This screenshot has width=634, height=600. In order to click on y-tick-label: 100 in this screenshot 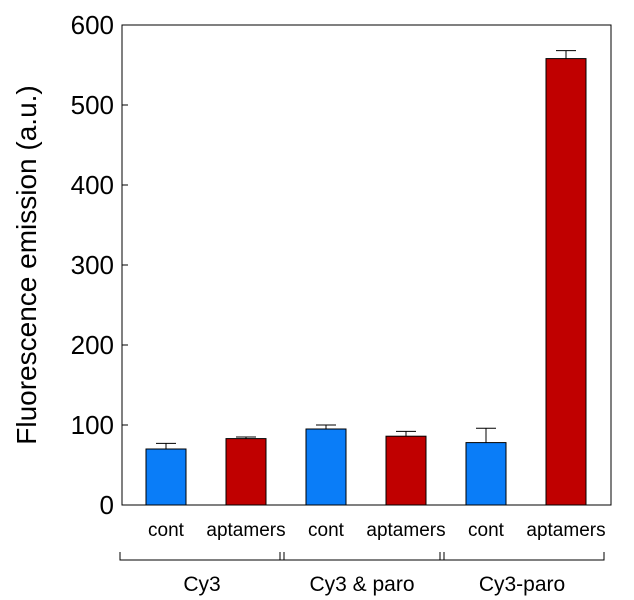, I will do `click(92, 425)`.